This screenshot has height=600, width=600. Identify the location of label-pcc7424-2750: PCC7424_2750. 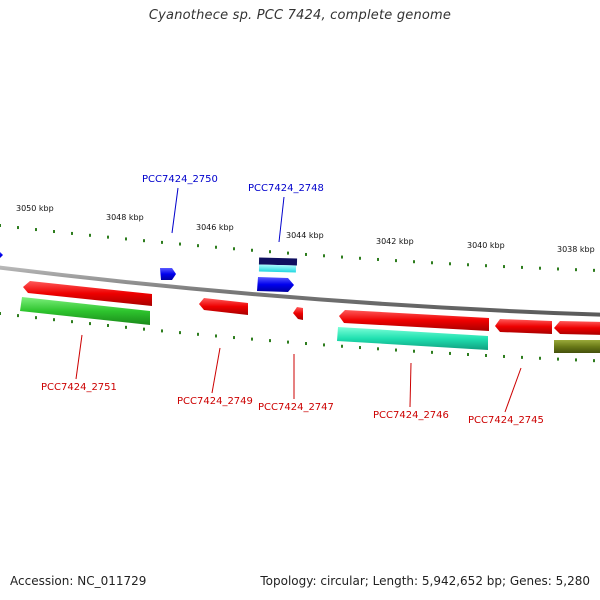
(180, 179).